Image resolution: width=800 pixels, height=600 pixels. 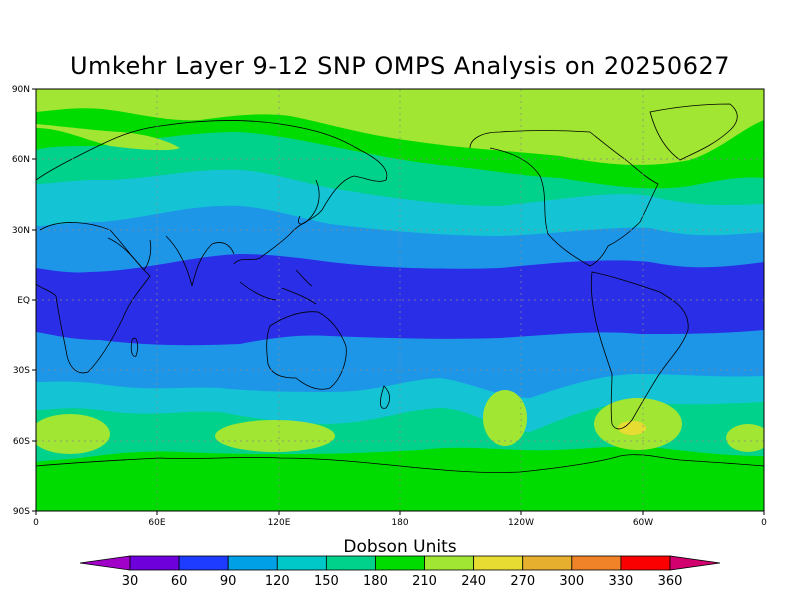 I want to click on colorbar-label: 30, so click(x=130, y=581).